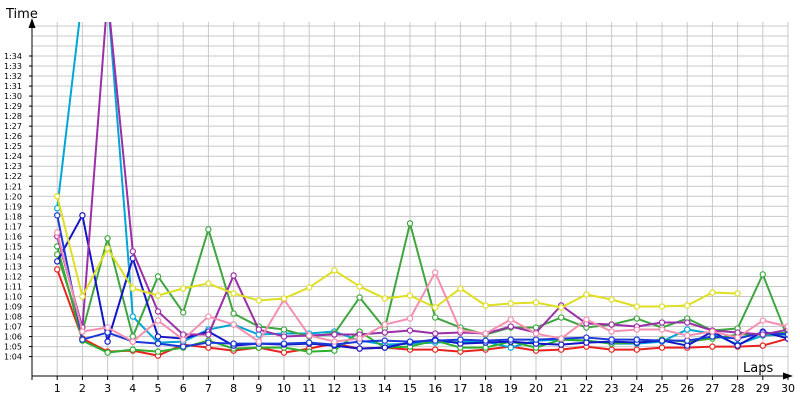 The height and width of the screenshot is (400, 800). What do you see at coordinates (13, 166) in the screenshot?
I see `y-tick-label: 1:23` at bounding box center [13, 166].